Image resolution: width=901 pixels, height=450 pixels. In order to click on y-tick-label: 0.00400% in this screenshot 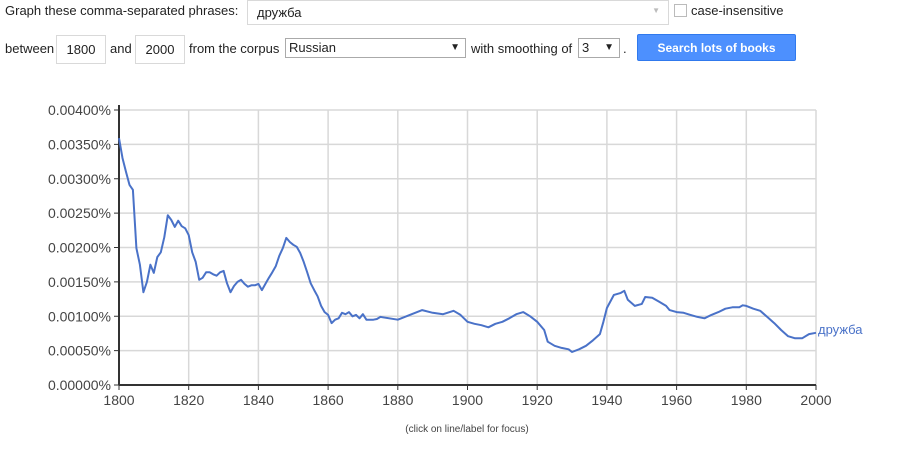, I will do `click(79, 110)`.